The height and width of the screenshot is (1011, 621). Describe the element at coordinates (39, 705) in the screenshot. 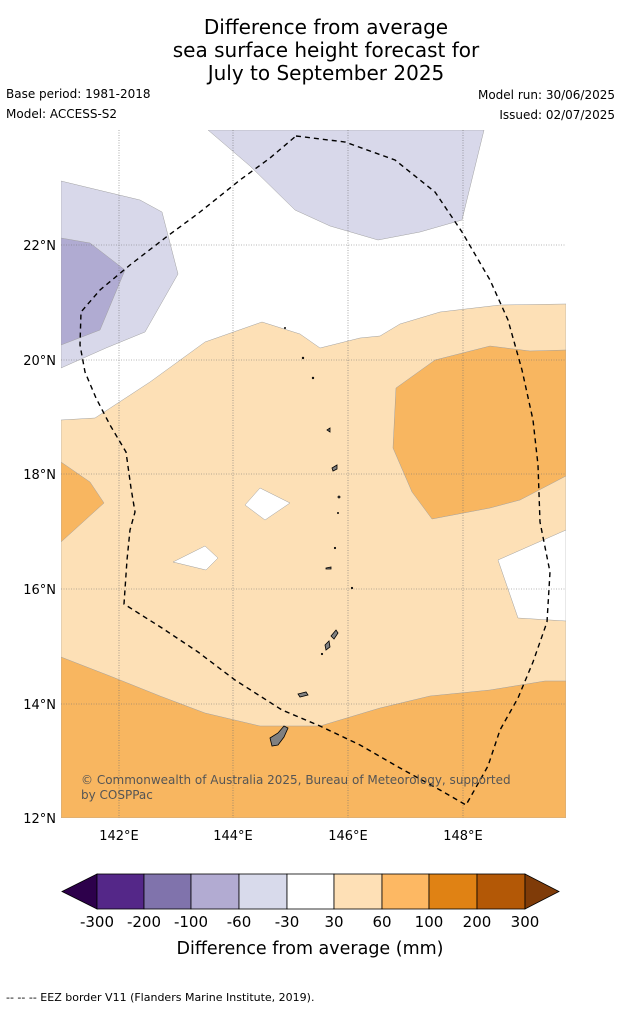

I see `lat-label: 14°N` at that location.